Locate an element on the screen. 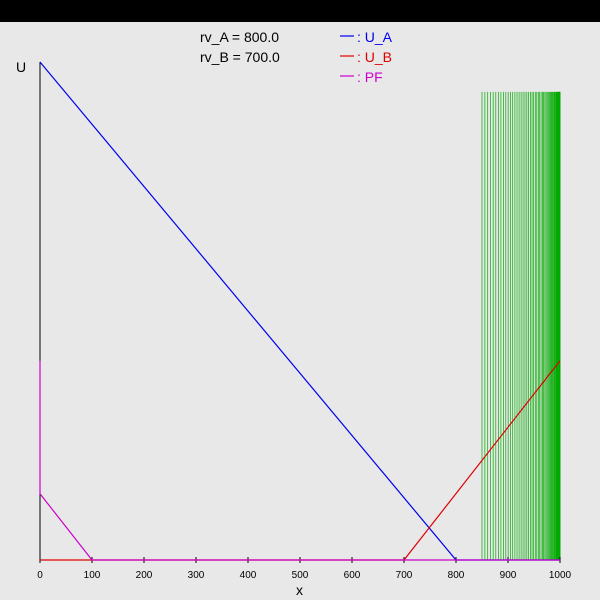 The height and width of the screenshot is (600, 600). x-tick-label: 400 is located at coordinates (248, 575).